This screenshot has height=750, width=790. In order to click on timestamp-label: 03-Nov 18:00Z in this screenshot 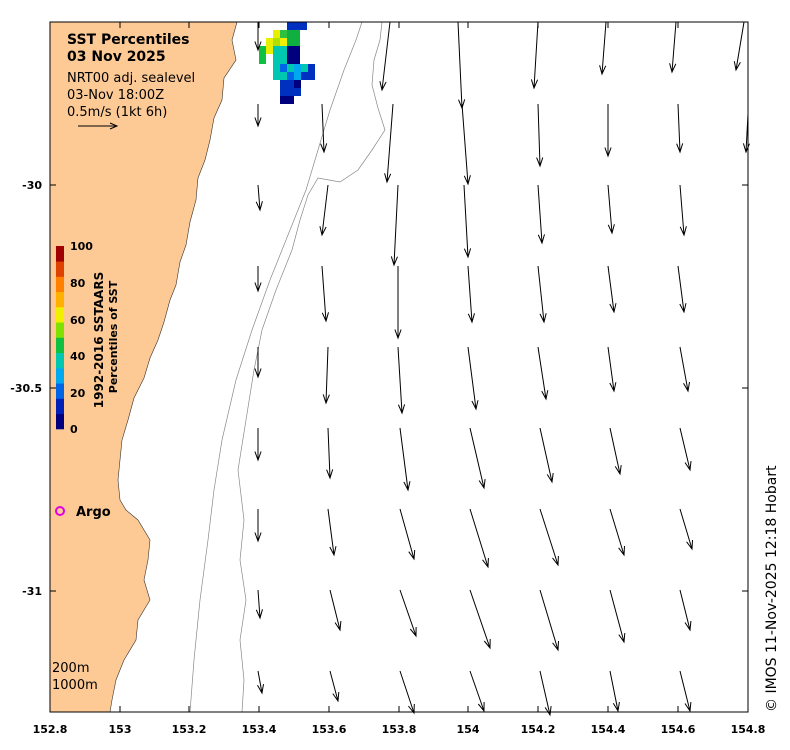, I will do `click(115, 95)`.